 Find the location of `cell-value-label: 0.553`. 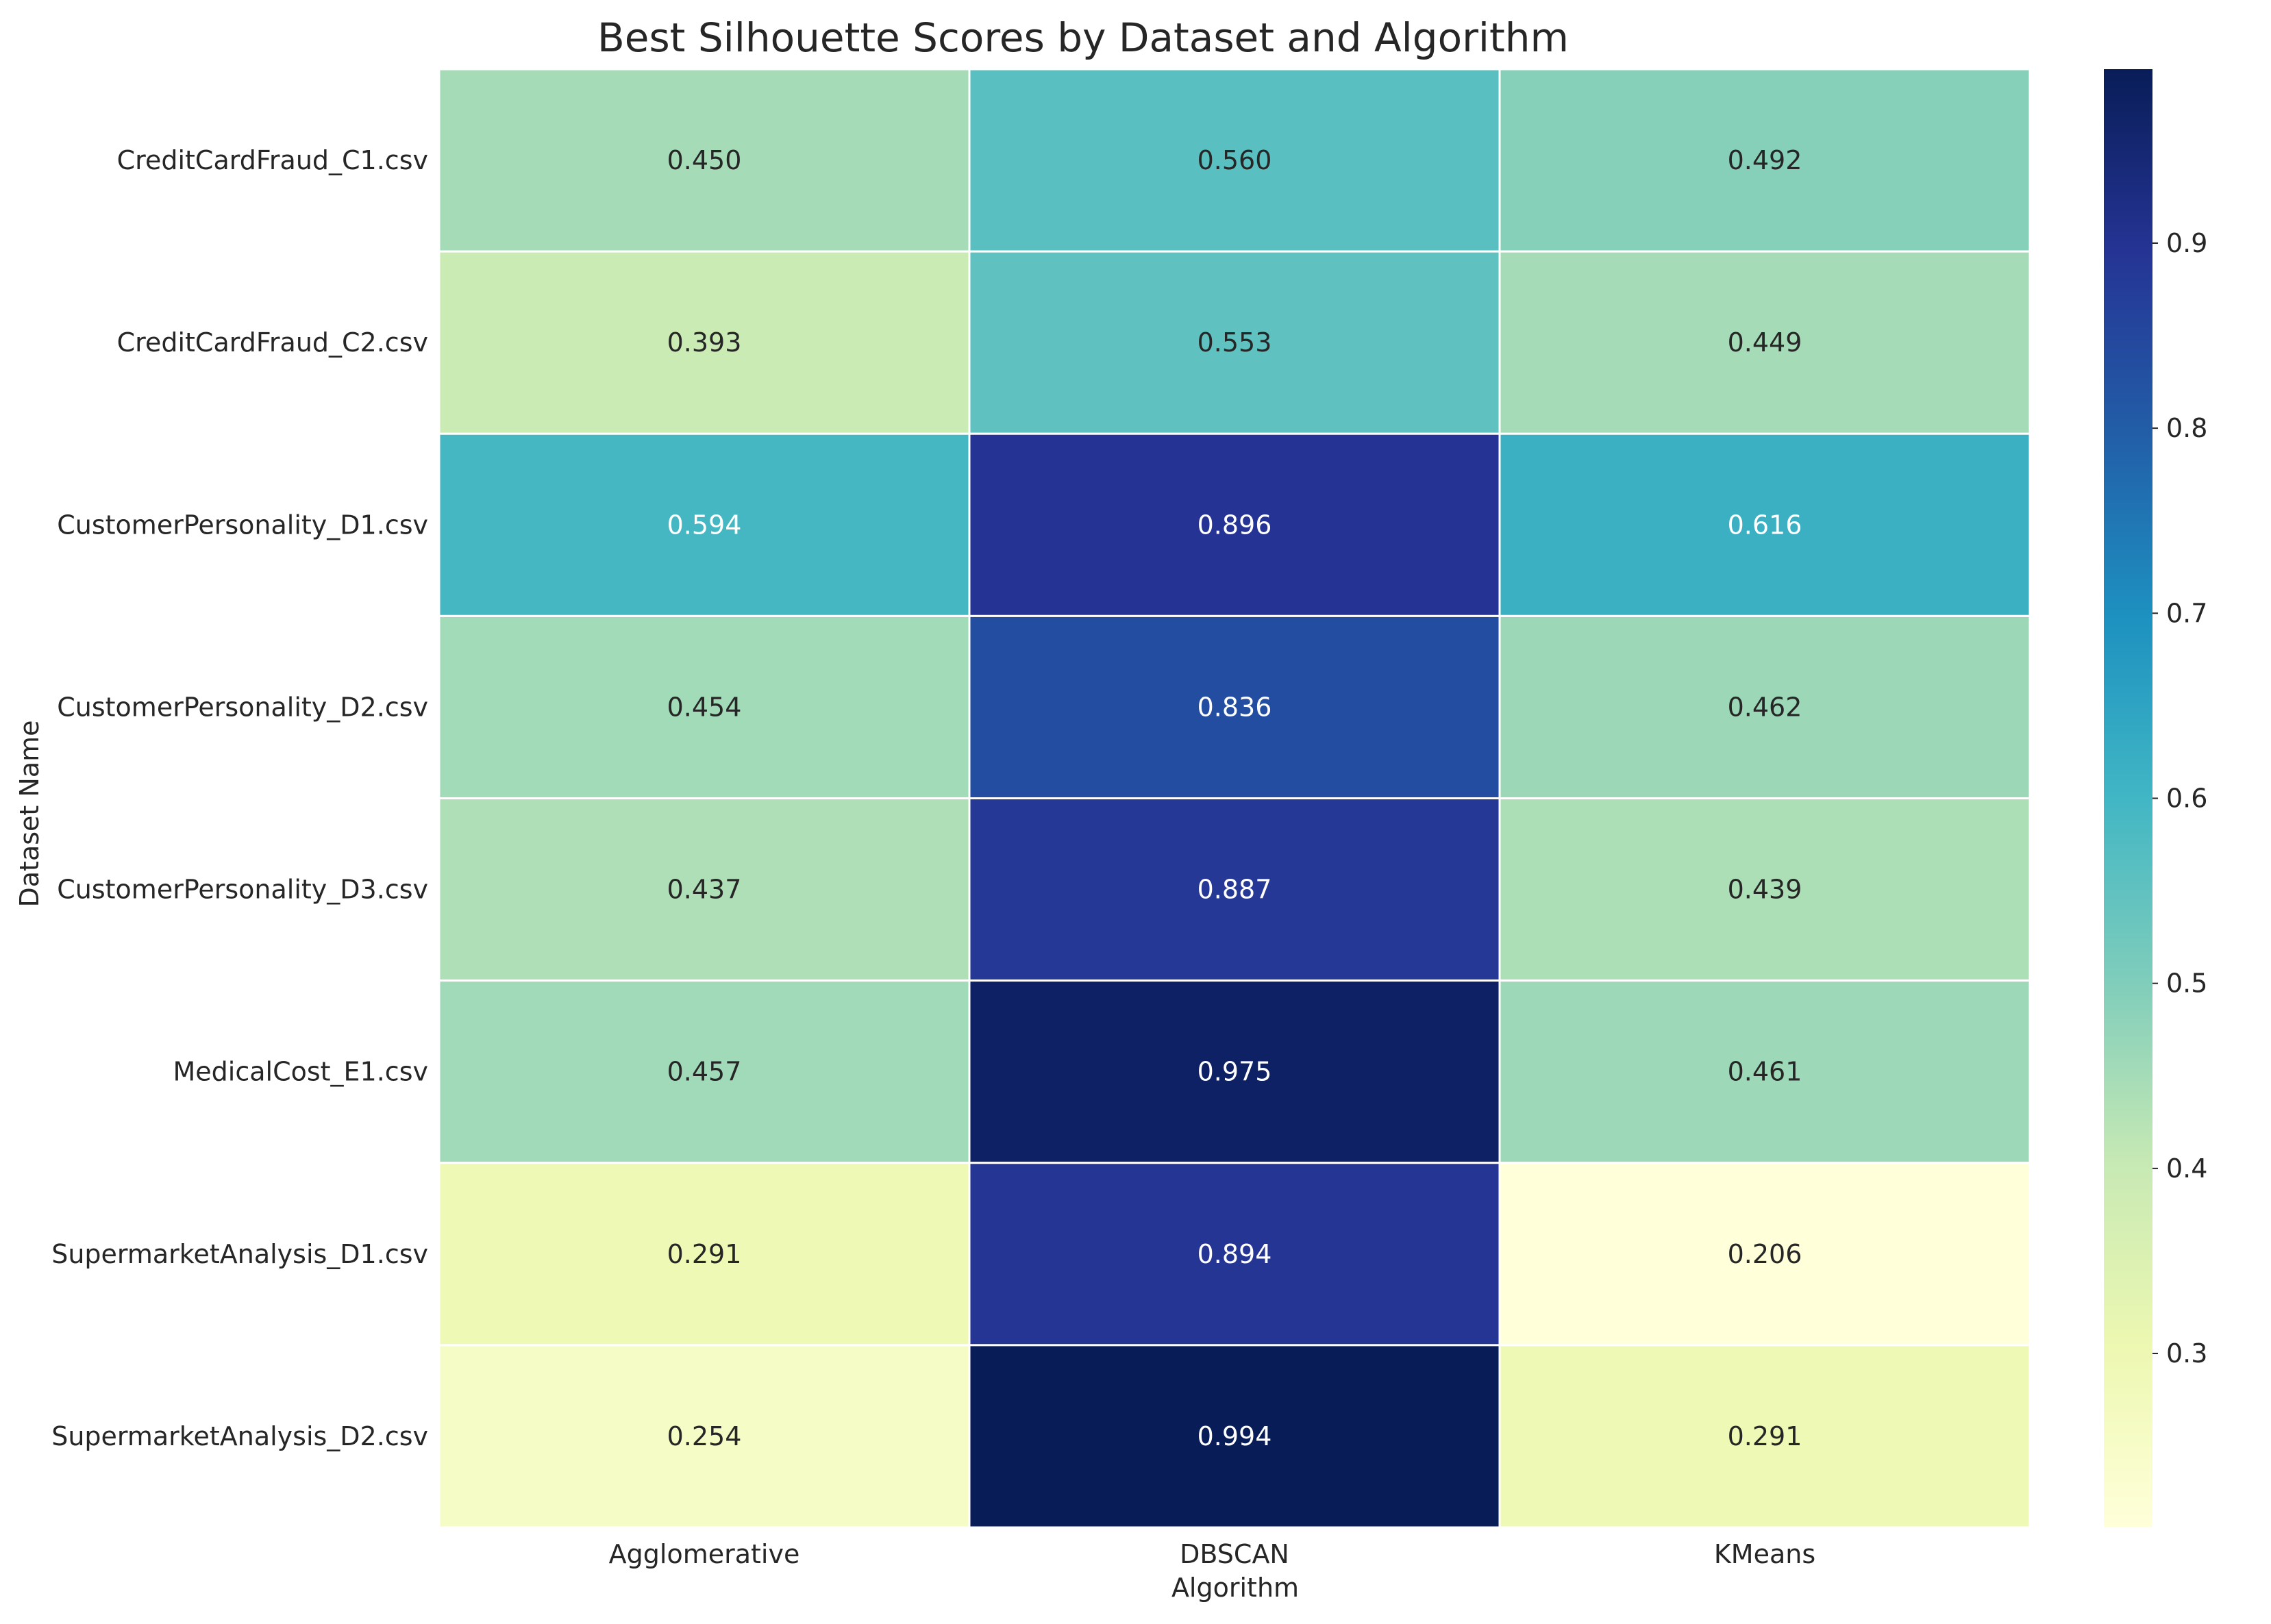

cell-value-label: 0.553 is located at coordinates (1234, 342).